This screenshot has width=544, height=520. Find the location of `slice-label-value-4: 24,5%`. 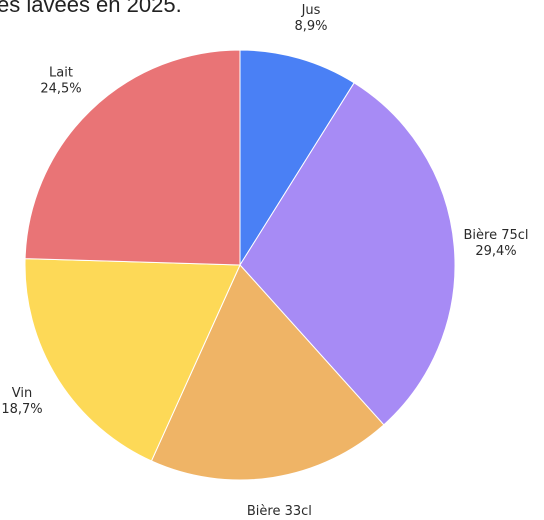

slice-label-value-4: 24,5% is located at coordinates (60, 89).